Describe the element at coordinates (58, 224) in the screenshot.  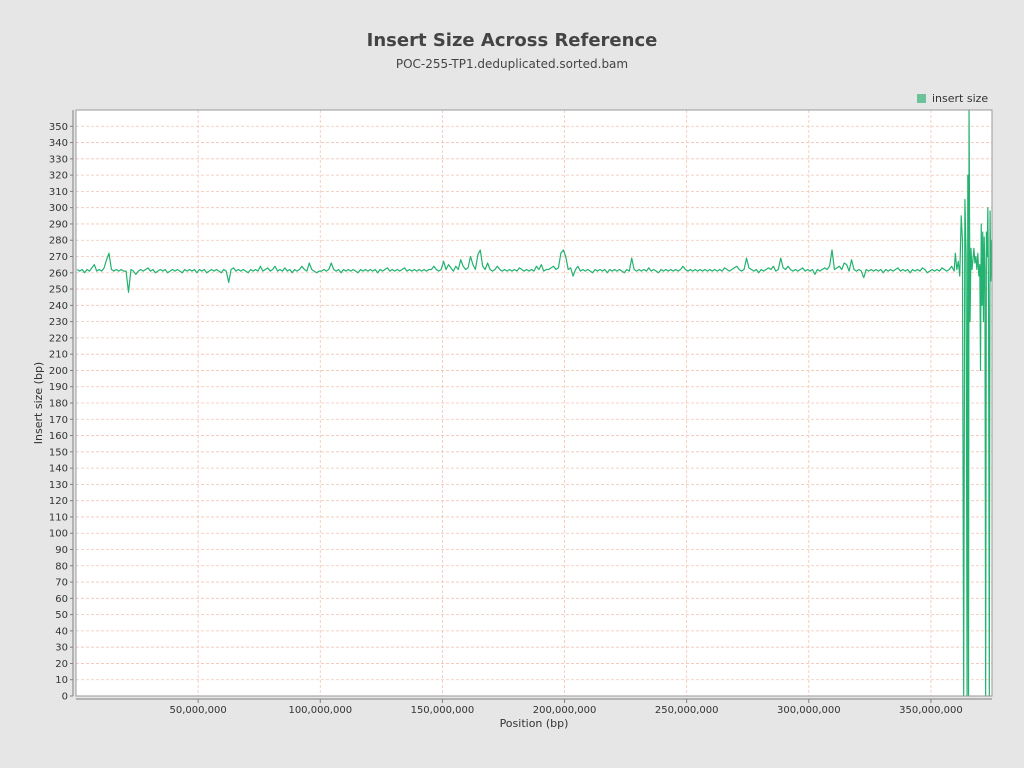
I see `y-tick-label: 290` at that location.